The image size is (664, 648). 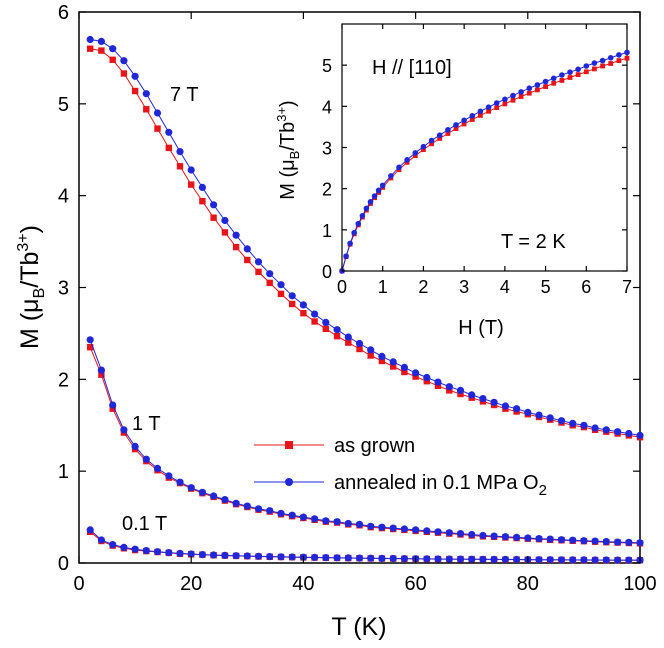 I want to click on inset-x-tick-label: 4, so click(x=505, y=287).